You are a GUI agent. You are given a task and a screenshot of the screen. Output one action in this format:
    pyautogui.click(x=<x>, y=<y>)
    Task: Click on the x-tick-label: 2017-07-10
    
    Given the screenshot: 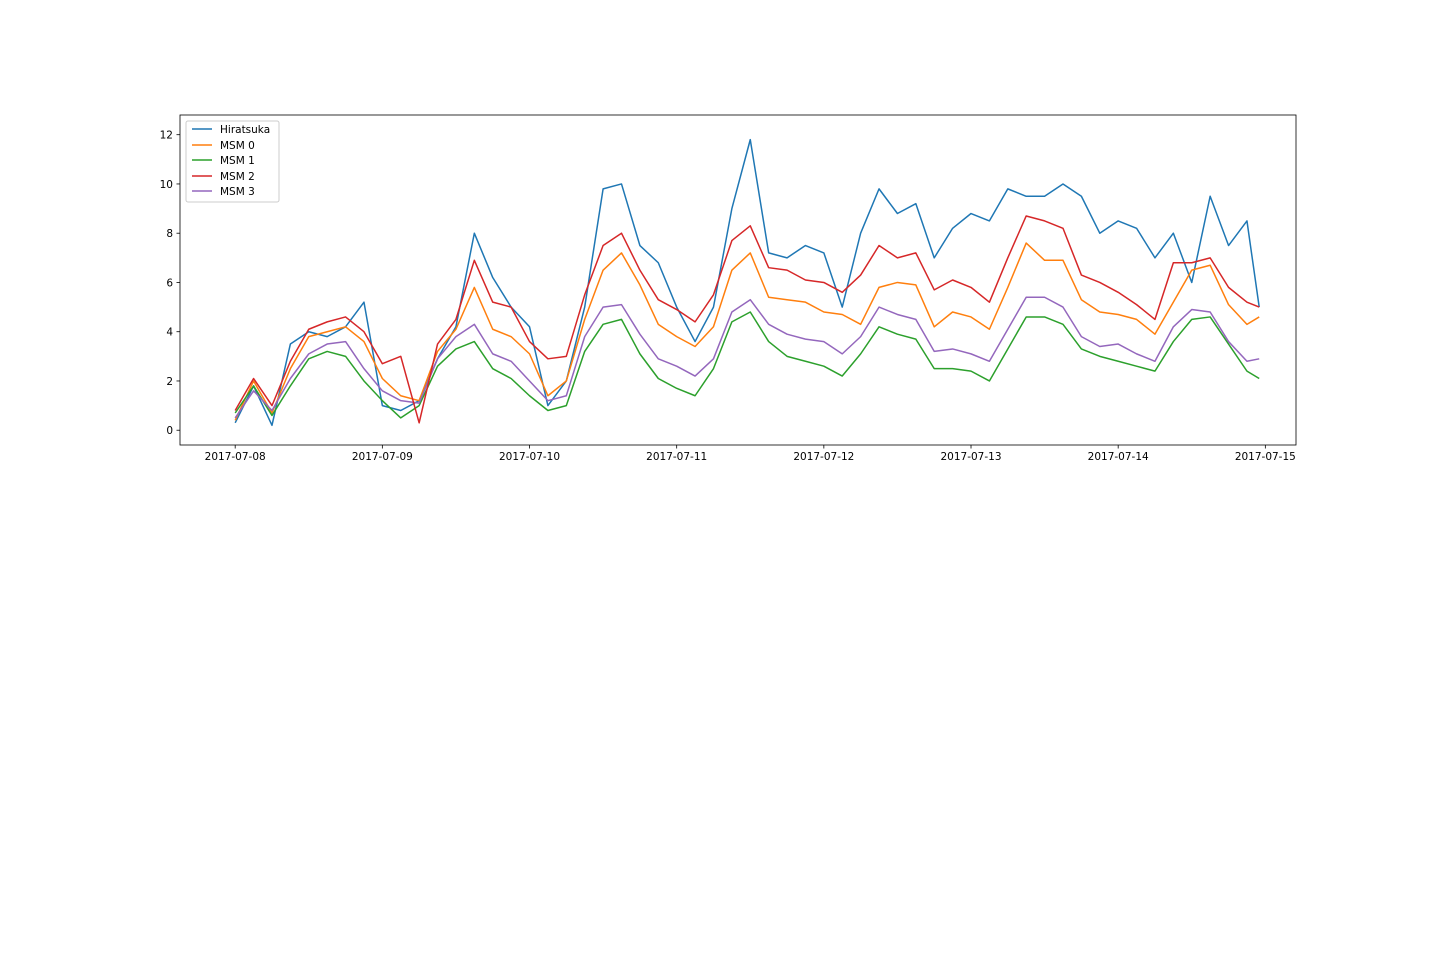 What is the action you would take?
    pyautogui.click(x=529, y=457)
    